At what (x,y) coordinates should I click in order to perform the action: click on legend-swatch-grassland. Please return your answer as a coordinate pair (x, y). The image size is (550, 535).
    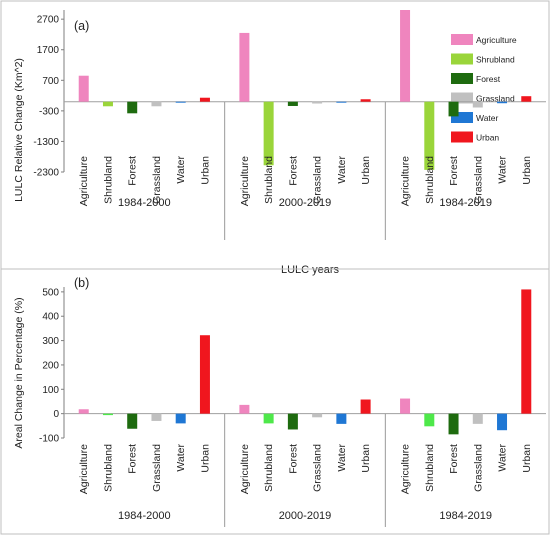
    Looking at the image, I should click on (462, 98).